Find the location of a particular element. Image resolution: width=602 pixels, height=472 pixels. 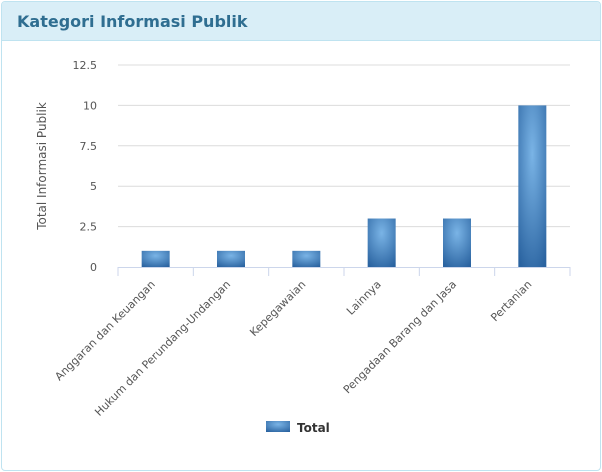

legend-label: Total is located at coordinates (313, 428).